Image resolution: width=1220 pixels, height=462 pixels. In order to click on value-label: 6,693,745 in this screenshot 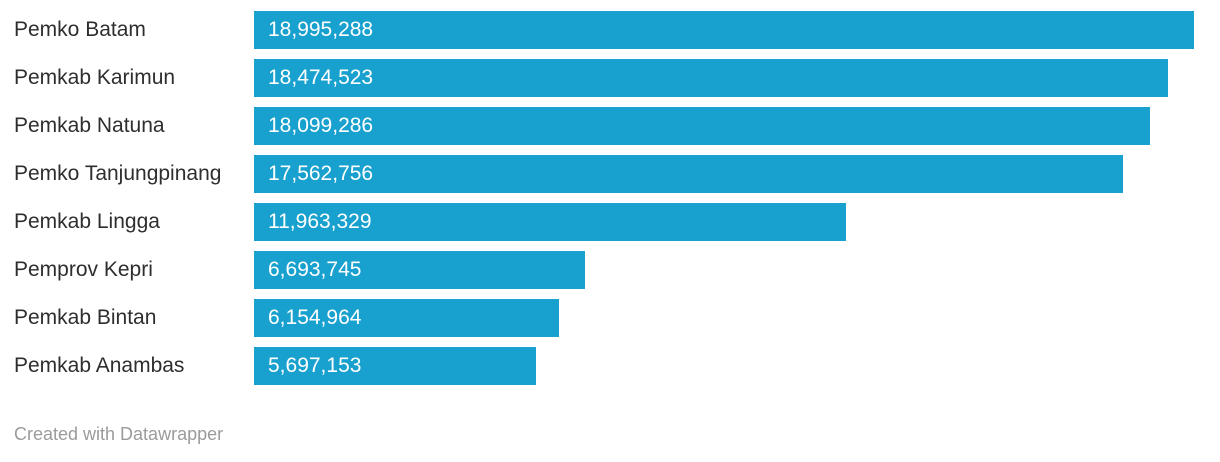, I will do `click(315, 269)`.